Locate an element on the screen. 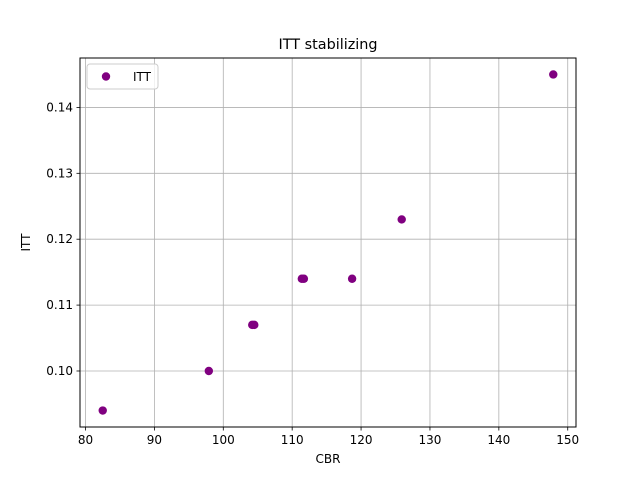 The image size is (640, 480). y-tick-label: 0.13 is located at coordinates (59, 173).